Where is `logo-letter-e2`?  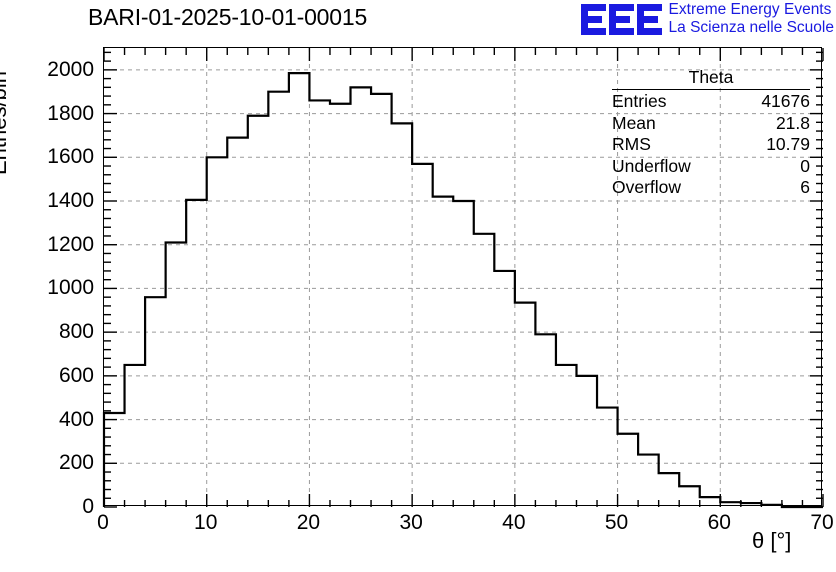
logo-letter-e2 is located at coordinates (621, 19).